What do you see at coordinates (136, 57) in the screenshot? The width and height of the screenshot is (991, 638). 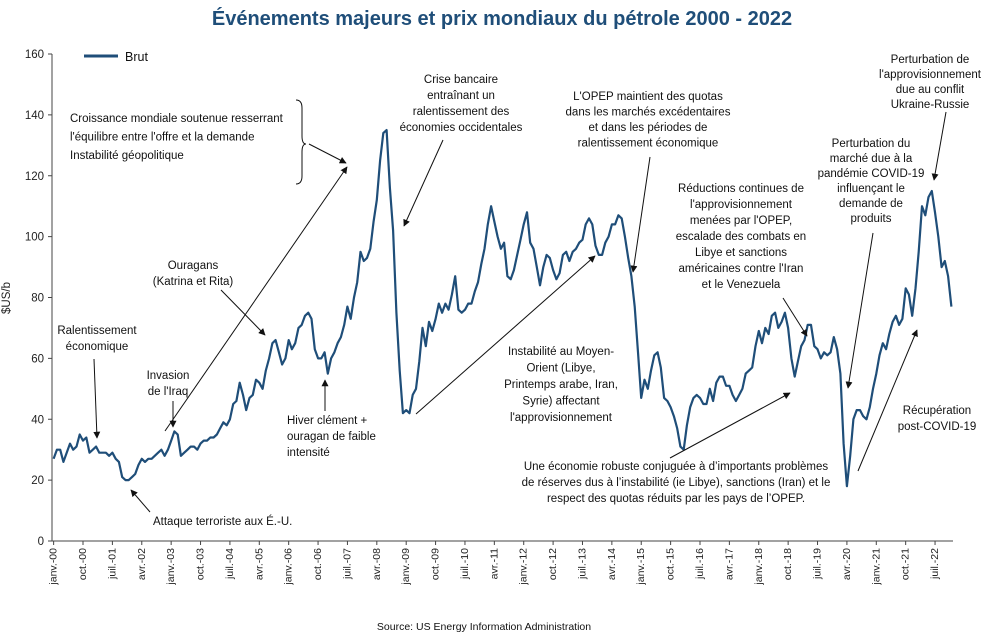 I see `legend-label: Brut` at bounding box center [136, 57].